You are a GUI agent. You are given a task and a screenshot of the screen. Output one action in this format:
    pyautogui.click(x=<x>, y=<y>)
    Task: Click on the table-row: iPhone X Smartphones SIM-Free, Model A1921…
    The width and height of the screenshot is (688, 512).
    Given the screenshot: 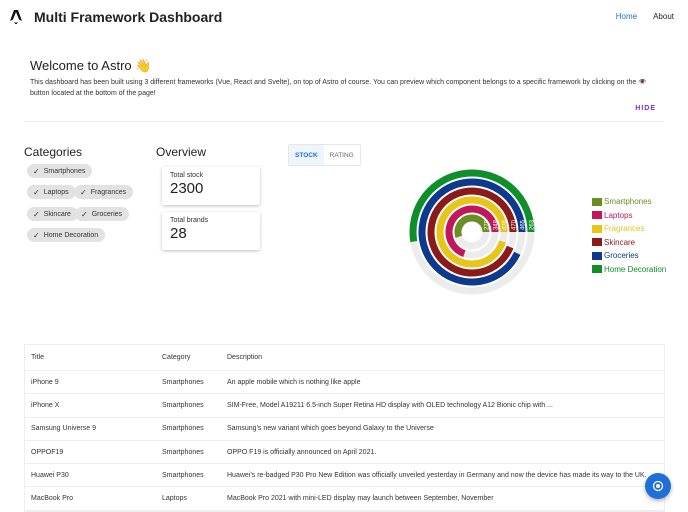 What is the action you would take?
    pyautogui.click(x=344, y=406)
    